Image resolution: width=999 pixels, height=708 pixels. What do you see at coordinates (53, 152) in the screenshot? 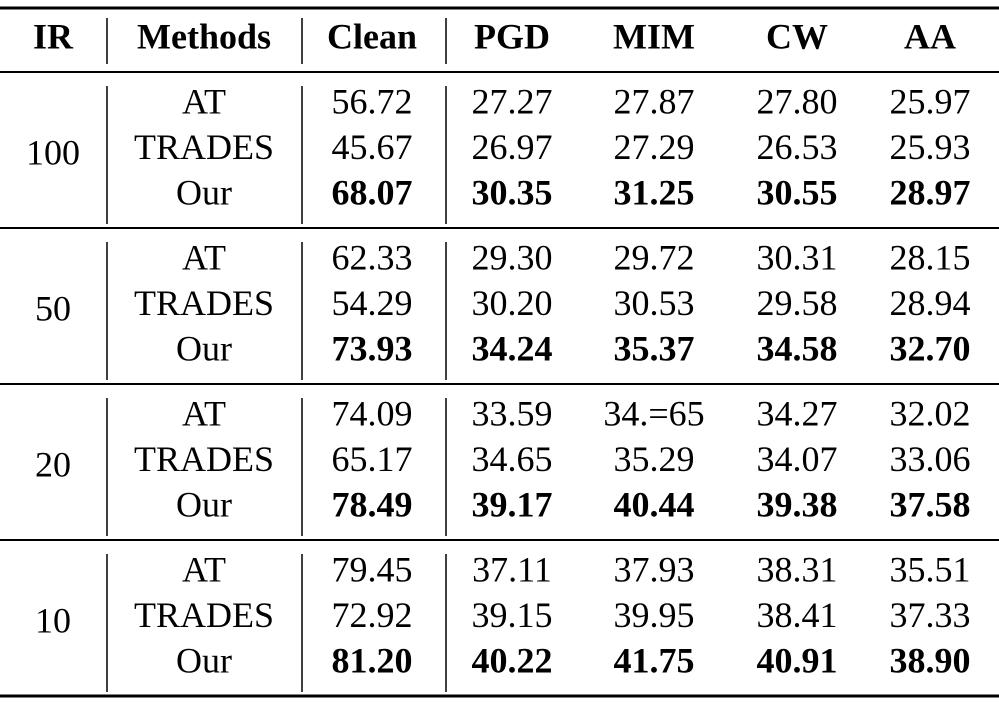
I see `ir-cell: 100` at bounding box center [53, 152].